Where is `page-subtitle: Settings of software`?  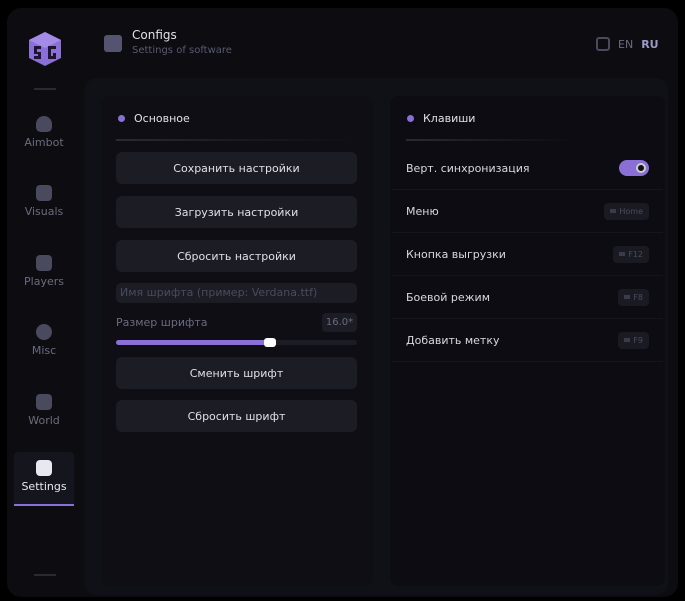 page-subtitle: Settings of software is located at coordinates (182, 50).